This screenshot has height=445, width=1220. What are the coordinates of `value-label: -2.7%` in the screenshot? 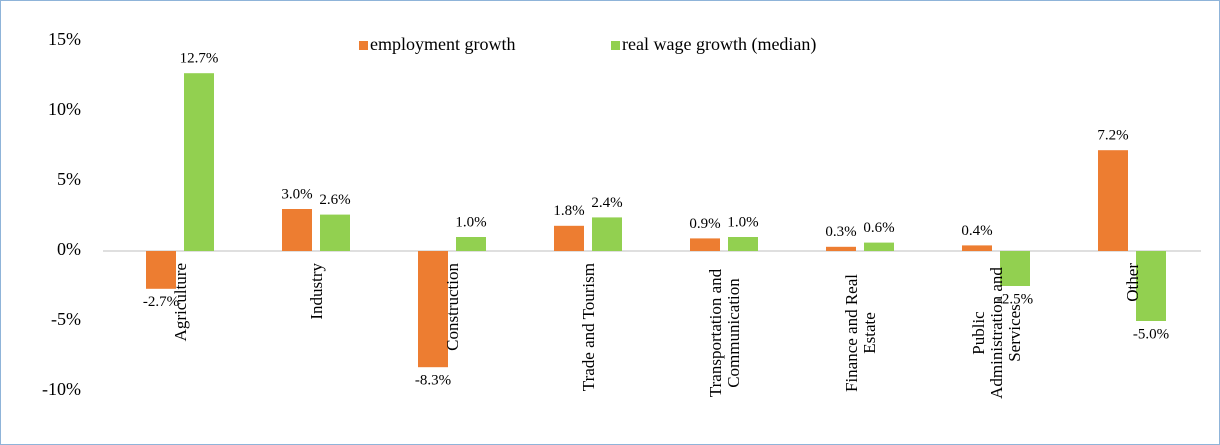 It's located at (161, 302).